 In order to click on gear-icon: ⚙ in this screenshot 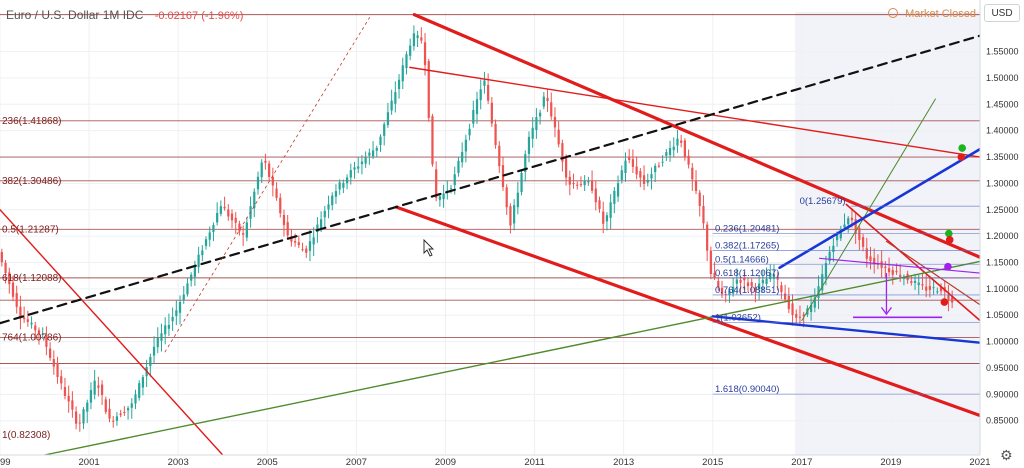, I will do `click(1006, 455)`.